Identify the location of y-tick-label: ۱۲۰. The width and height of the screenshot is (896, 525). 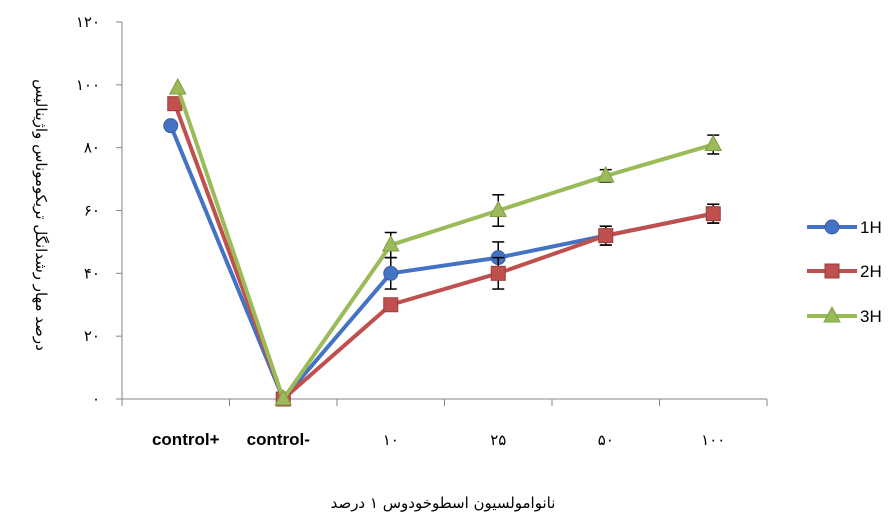
(88, 22).